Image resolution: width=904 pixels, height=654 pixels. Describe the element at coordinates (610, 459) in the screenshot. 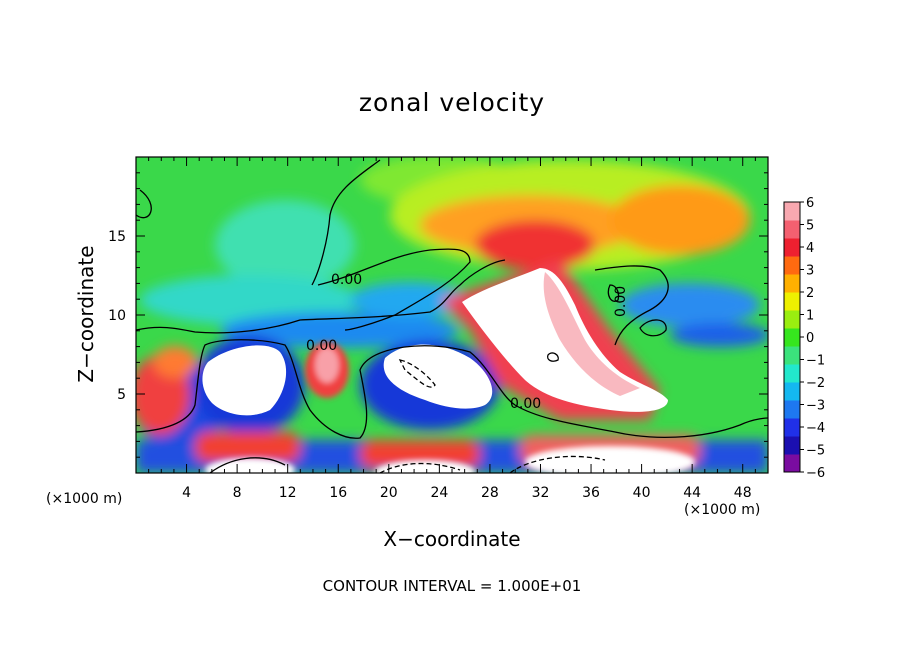

I see `field-white-bottom-right` at that location.